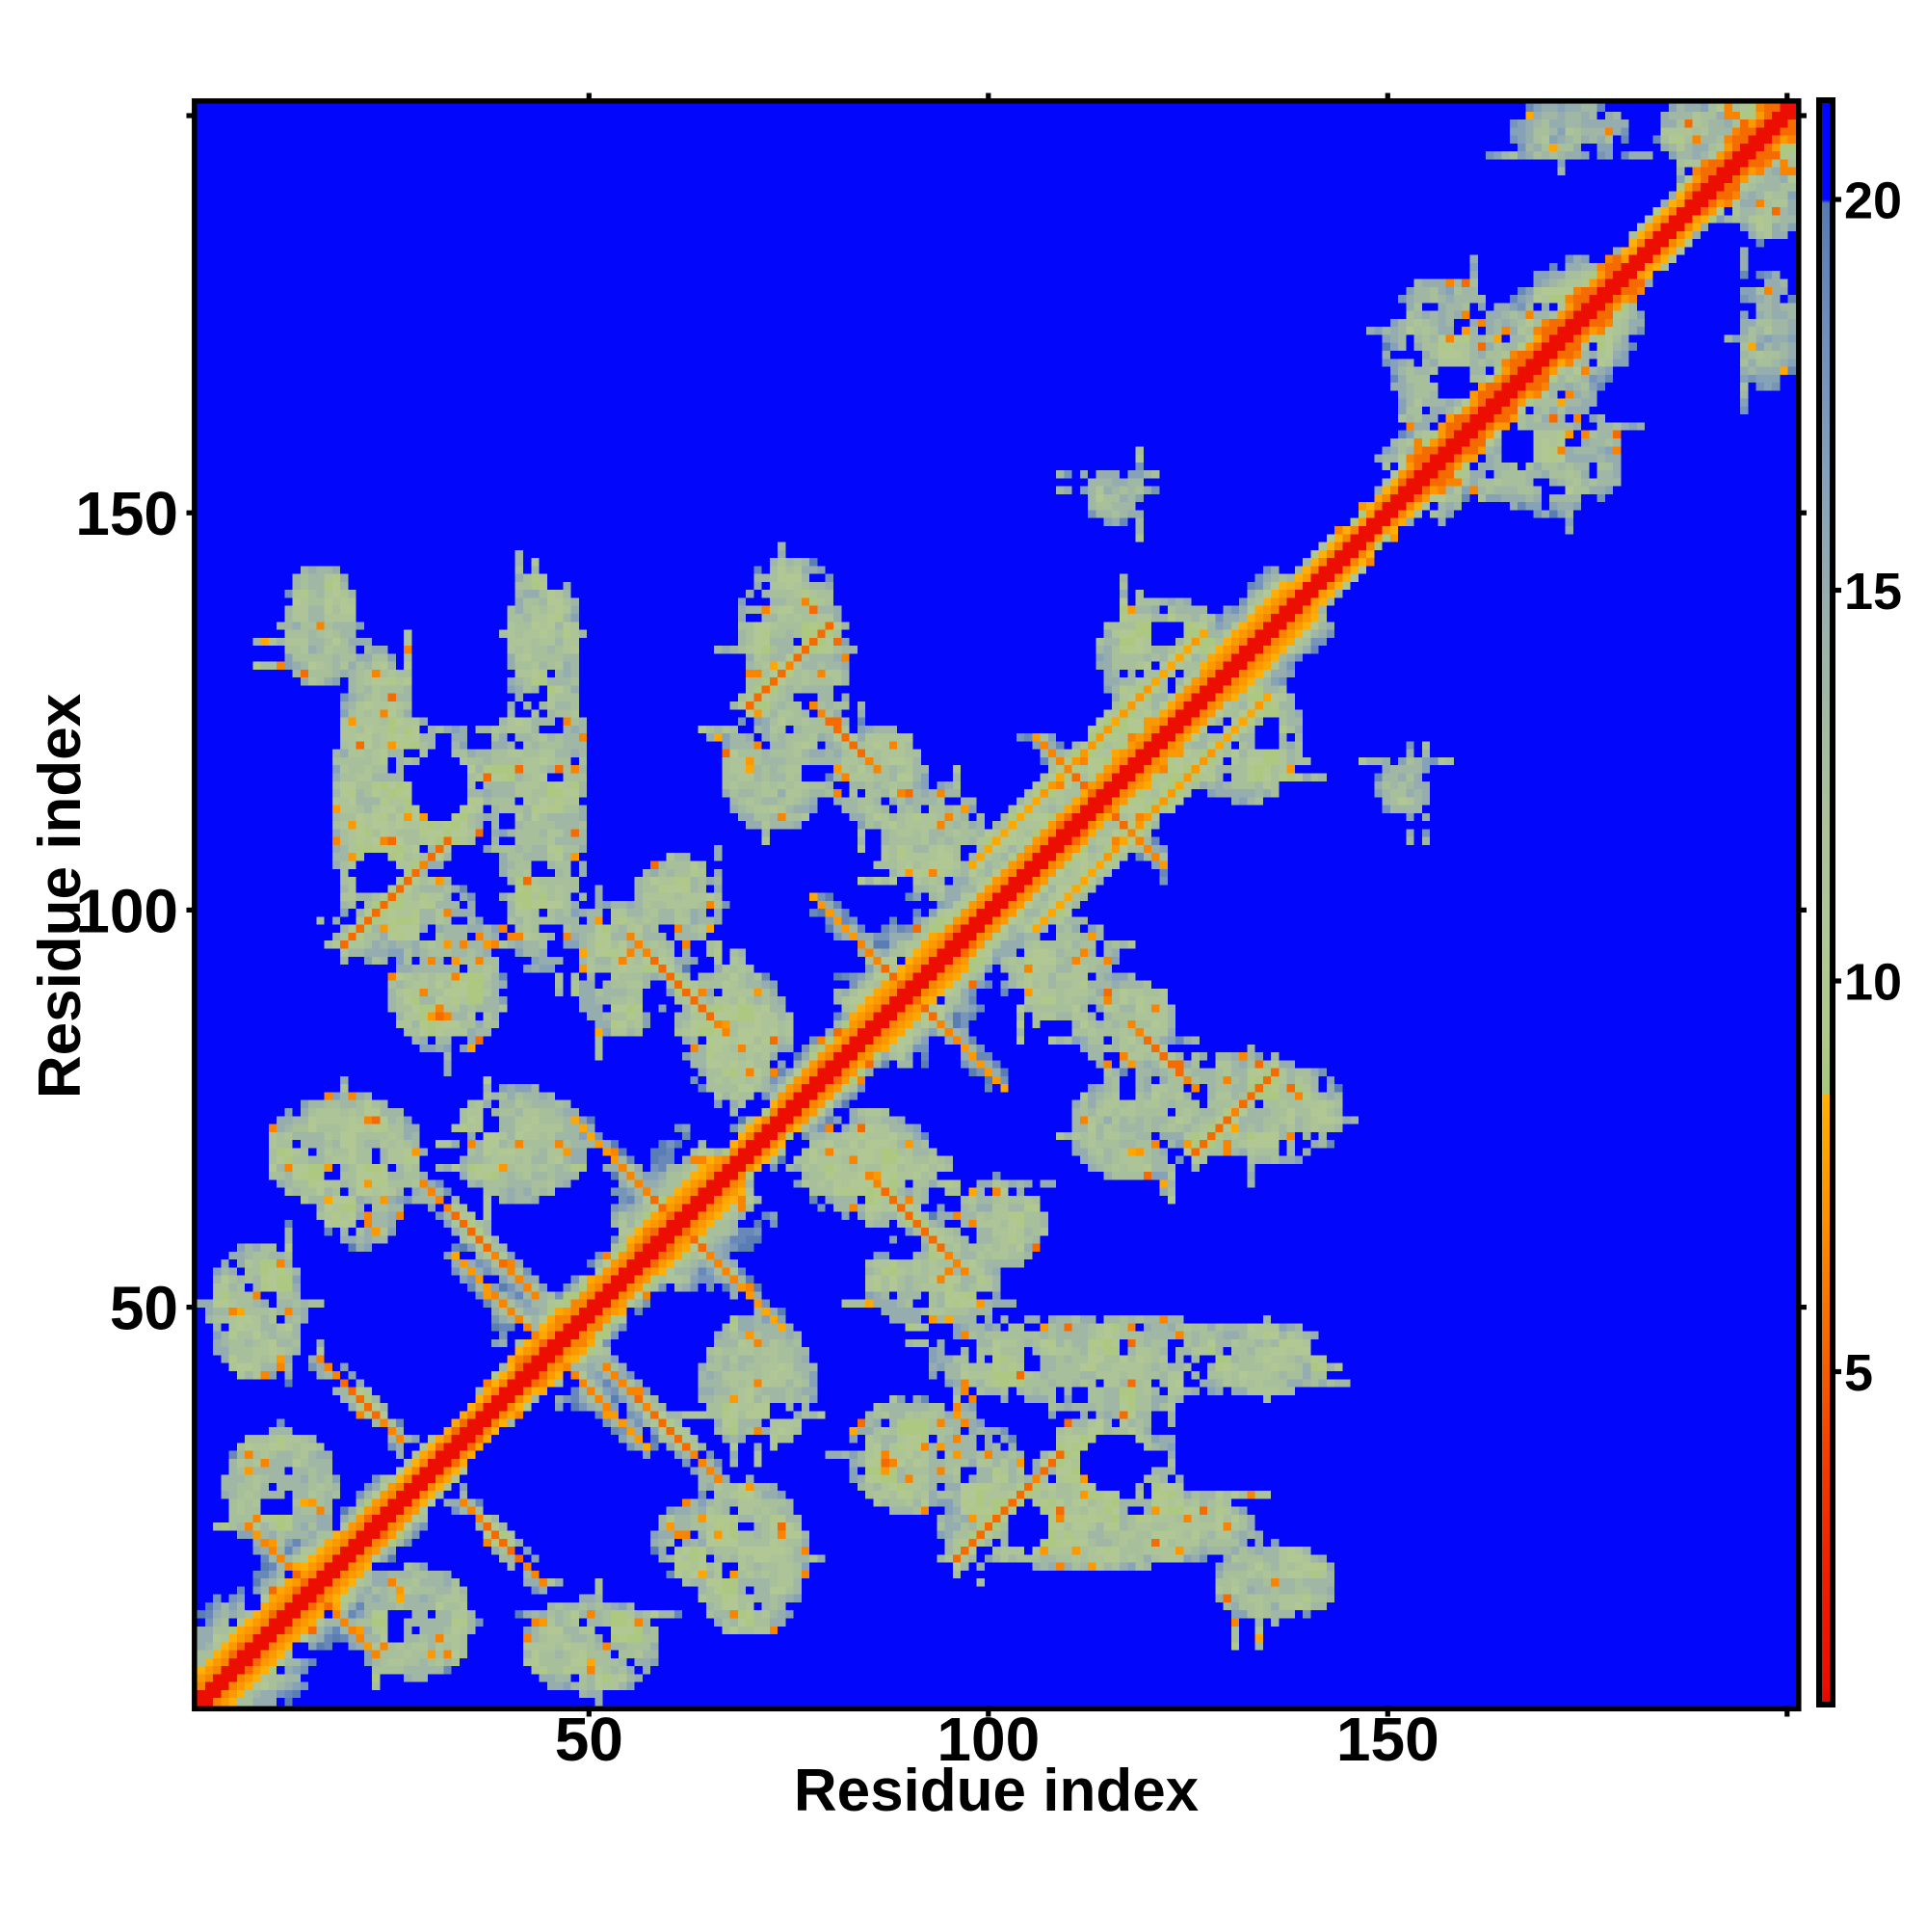 The height and width of the screenshot is (1932, 1927). I want to click on svg-text: 15, so click(1873, 592).